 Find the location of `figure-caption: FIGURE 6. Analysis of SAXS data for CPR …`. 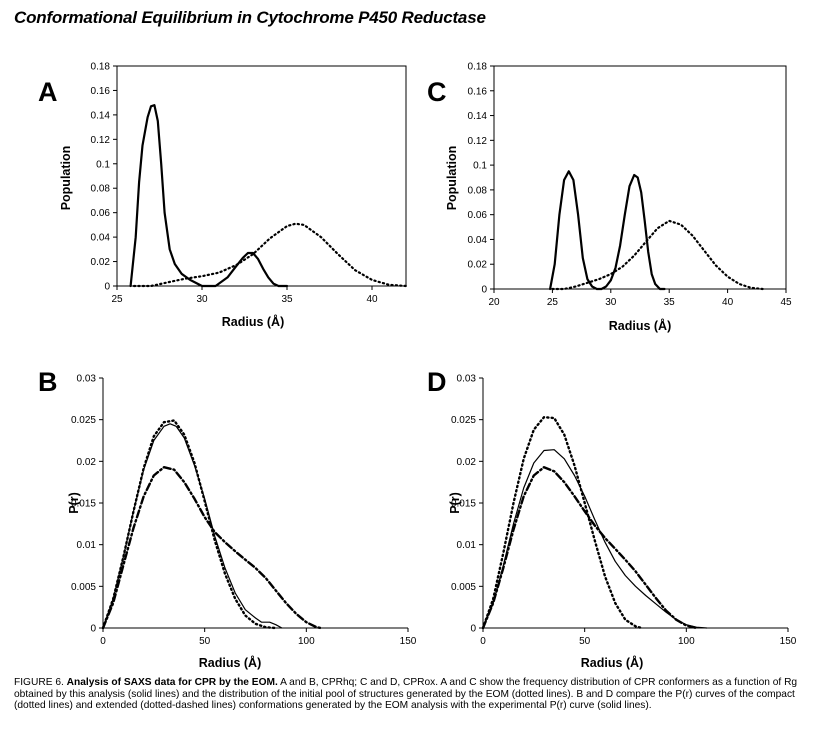

figure-caption: FIGURE 6. Analysis of SAXS data for CPR … is located at coordinates (414, 694).